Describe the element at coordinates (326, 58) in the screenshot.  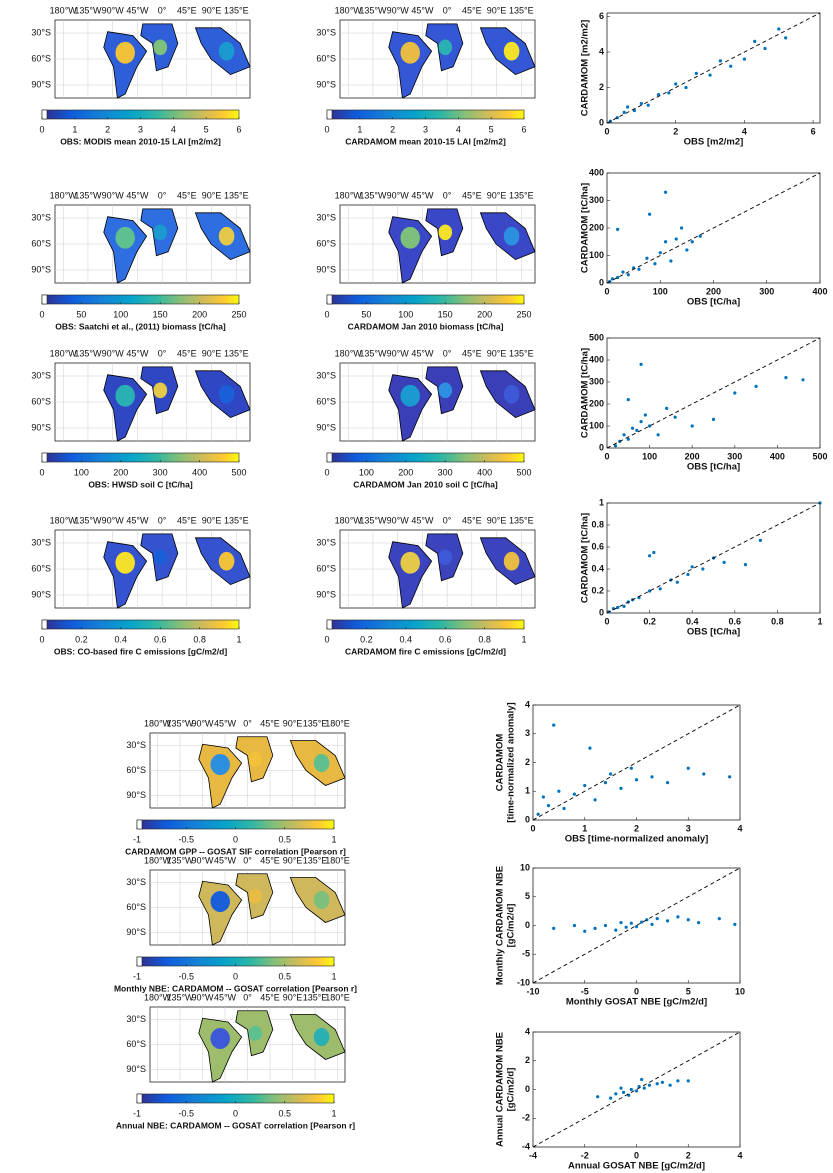
I see `lat-tick-label: 60°S` at that location.